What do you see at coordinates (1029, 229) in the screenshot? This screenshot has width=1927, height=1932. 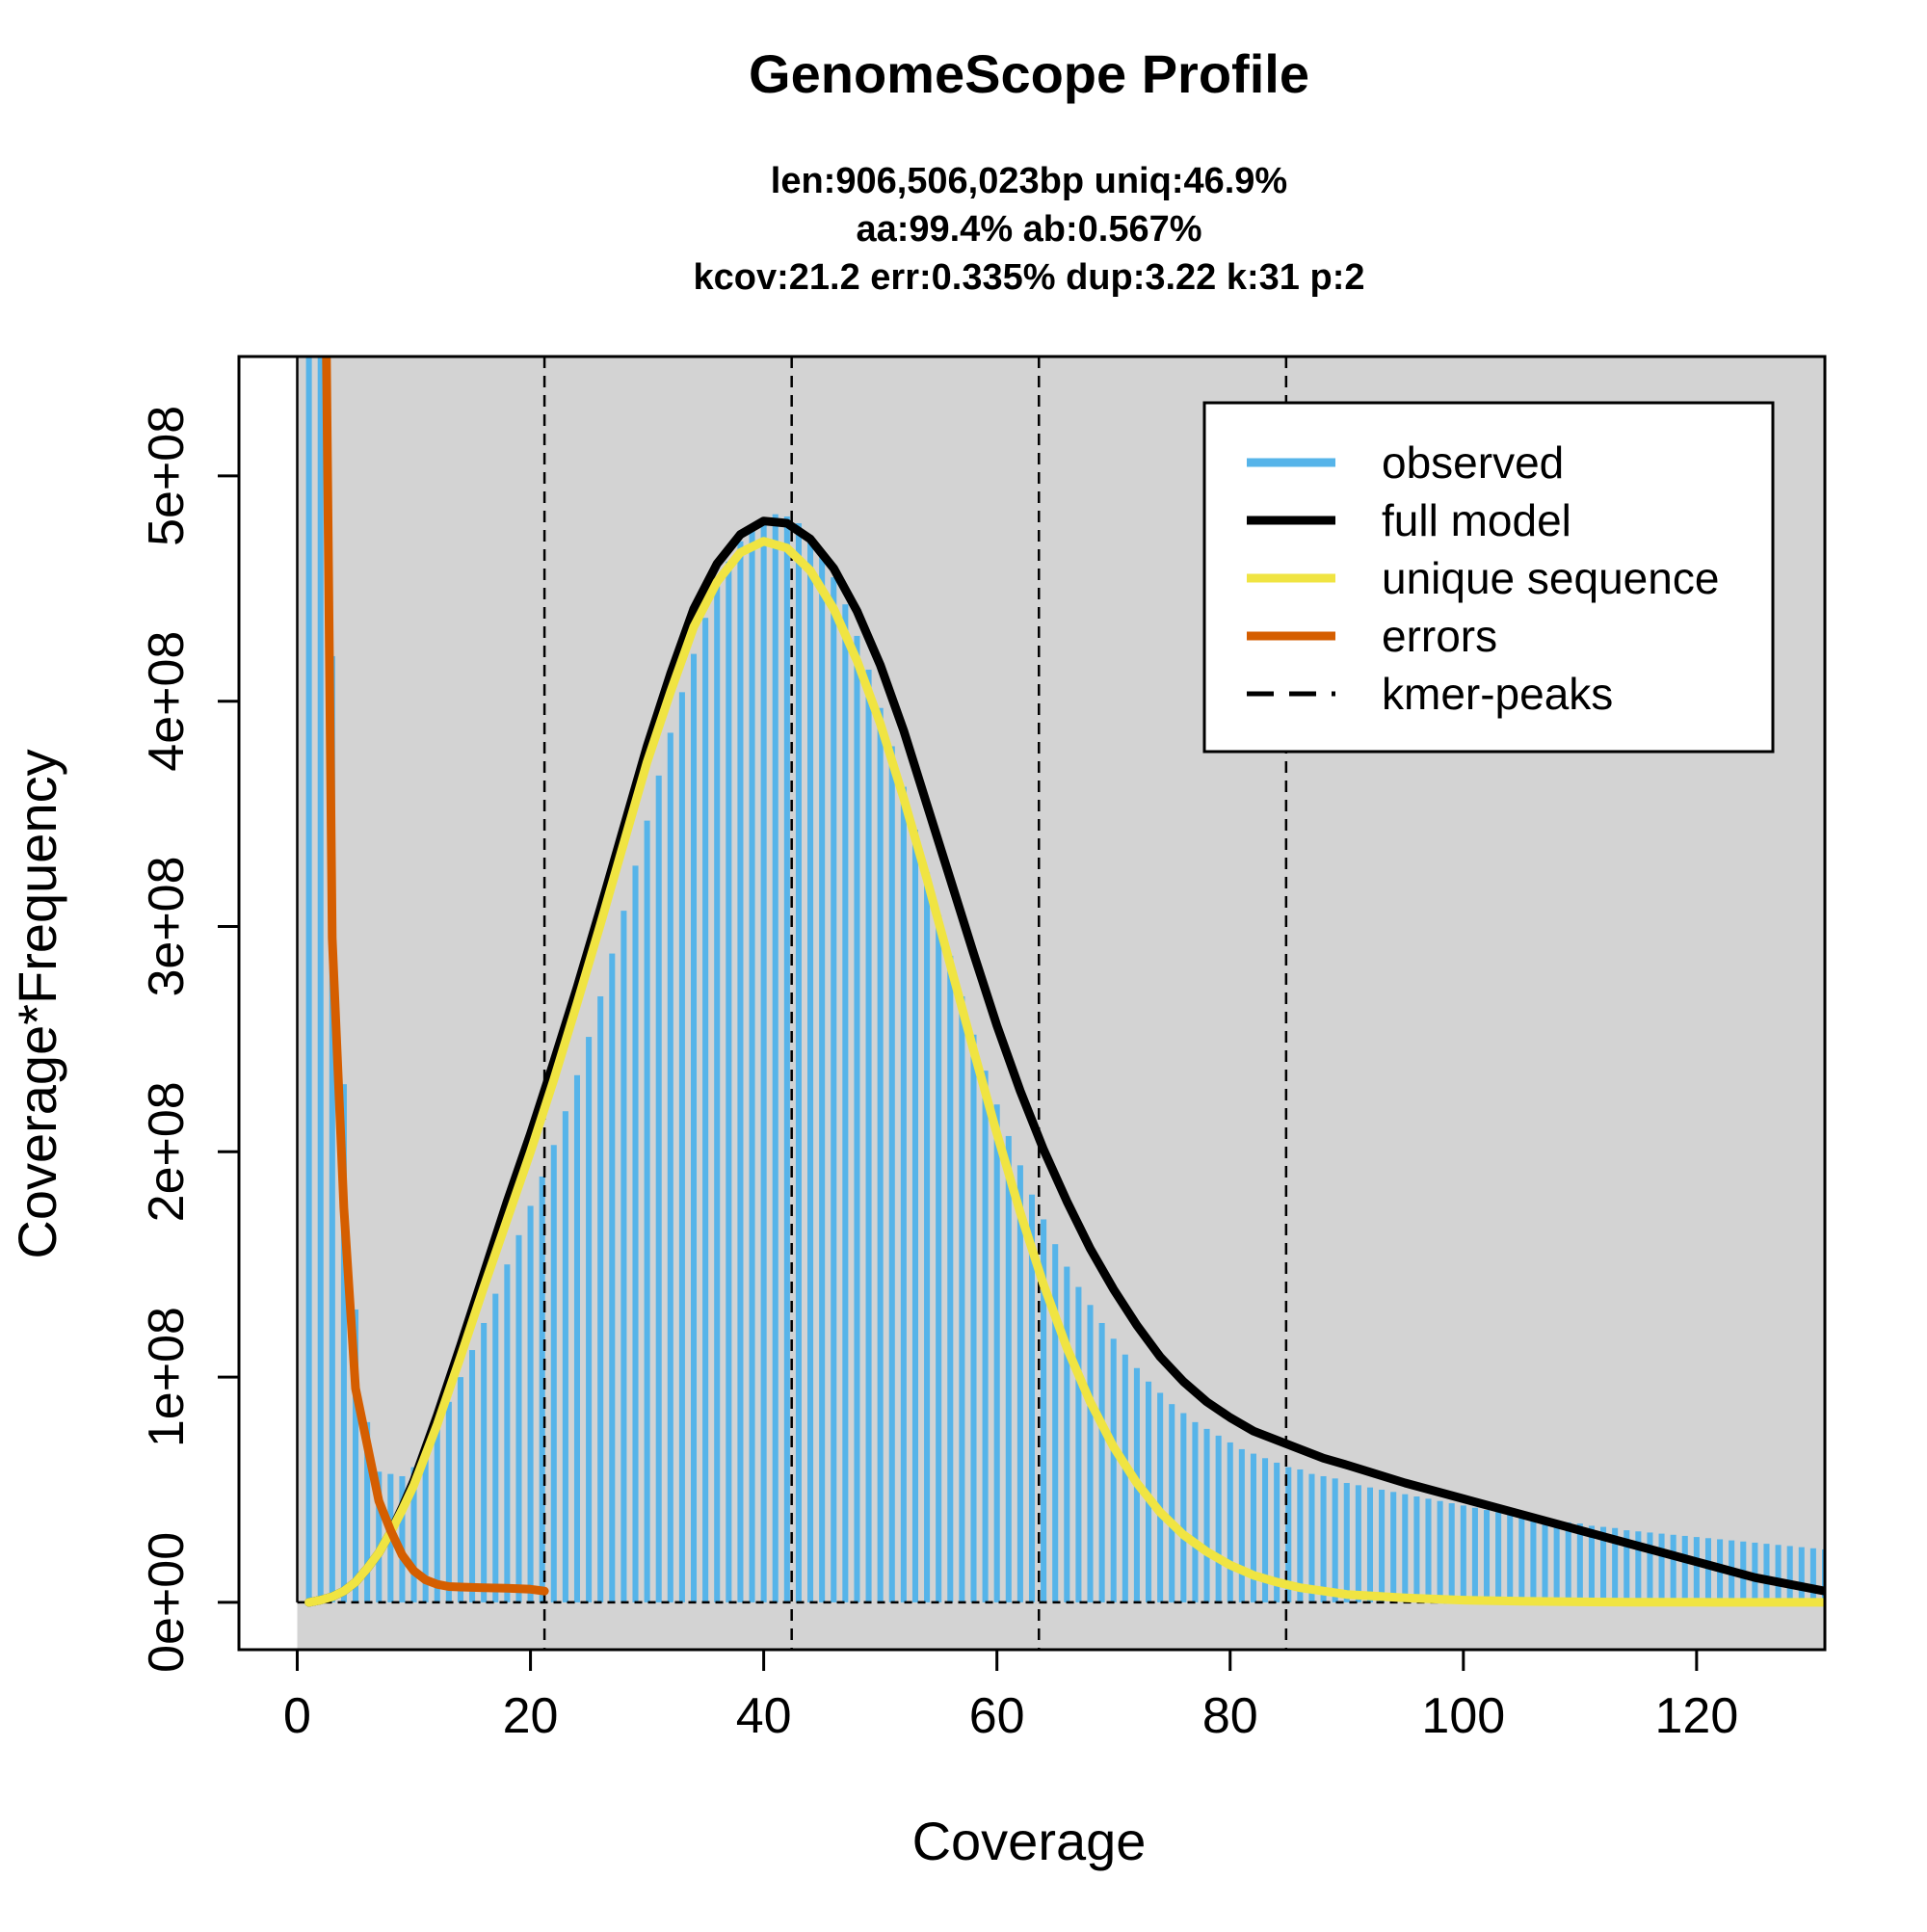 I see `chart-subtitle-line-2: aa:99.4% ab:0.567%` at bounding box center [1029, 229].